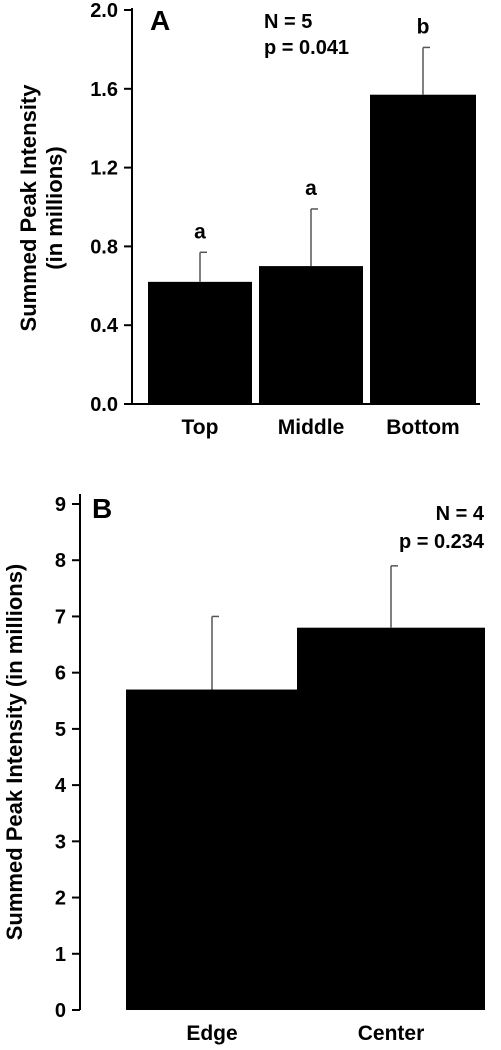 The width and height of the screenshot is (501, 1050). I want to click on panel-b-category-label: Center, so click(391, 1033).